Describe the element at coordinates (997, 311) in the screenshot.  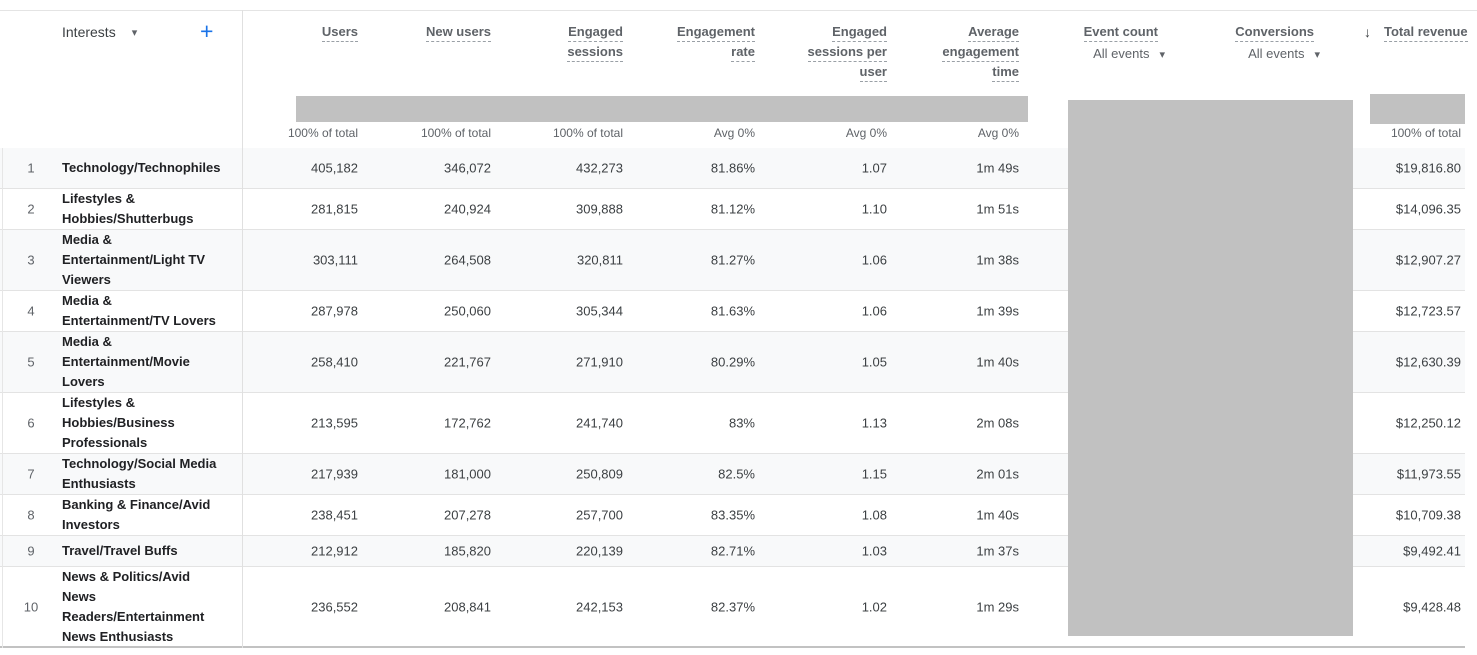
I see `cell-average_engagement_time: 1m 39s` at that location.